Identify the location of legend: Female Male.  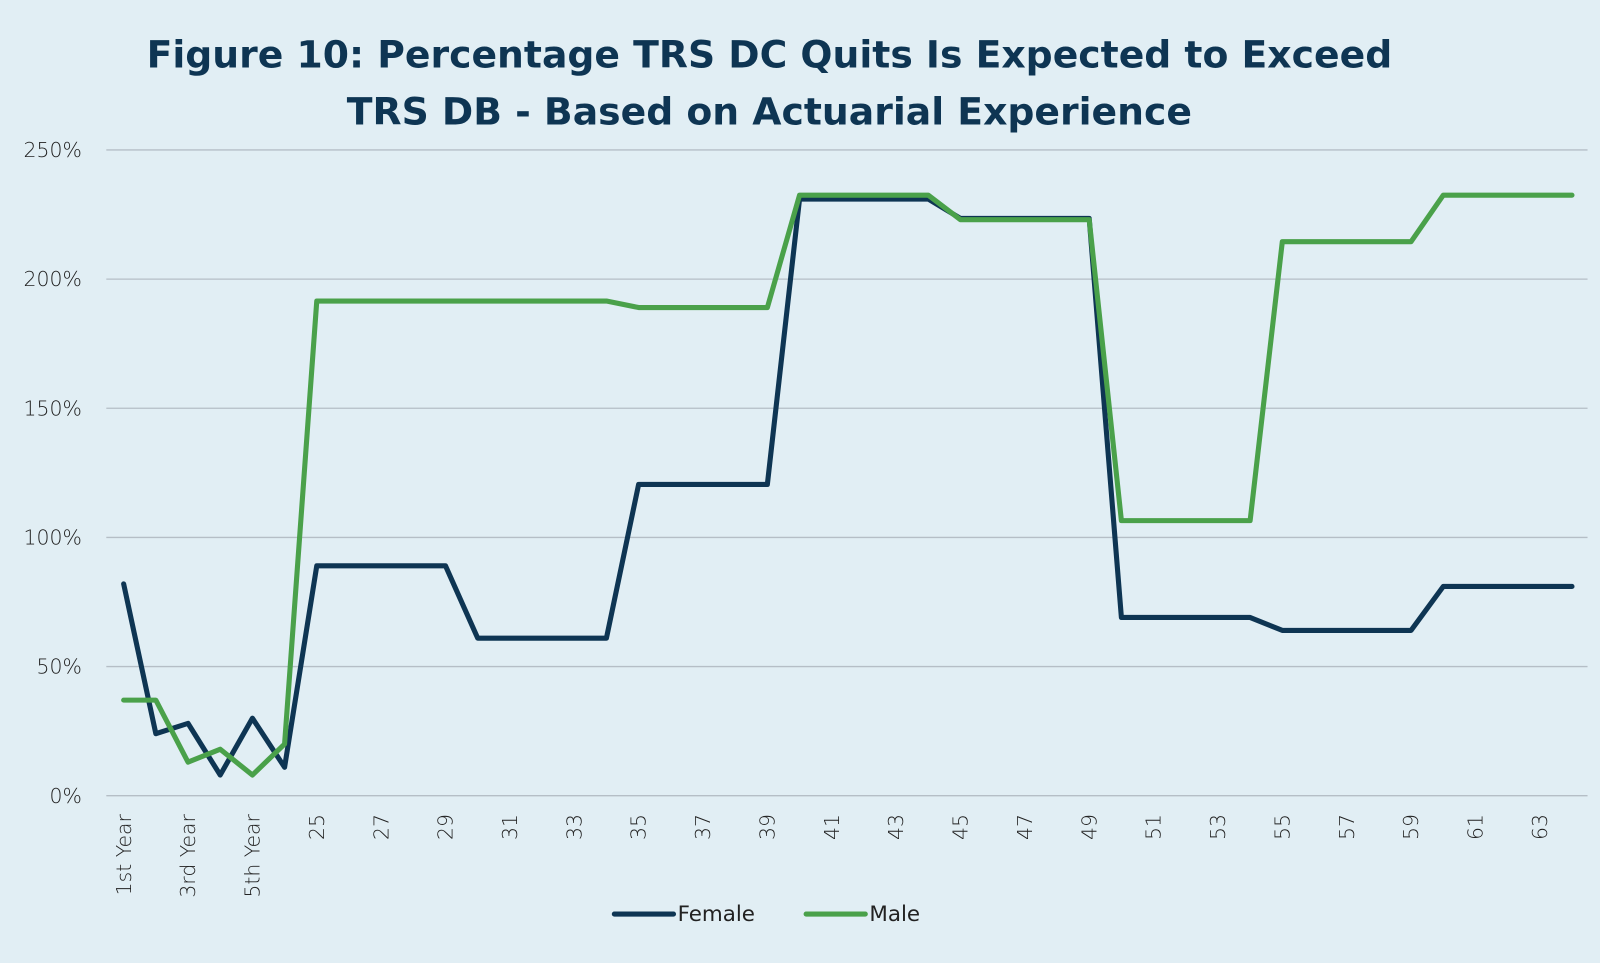
(765, 914).